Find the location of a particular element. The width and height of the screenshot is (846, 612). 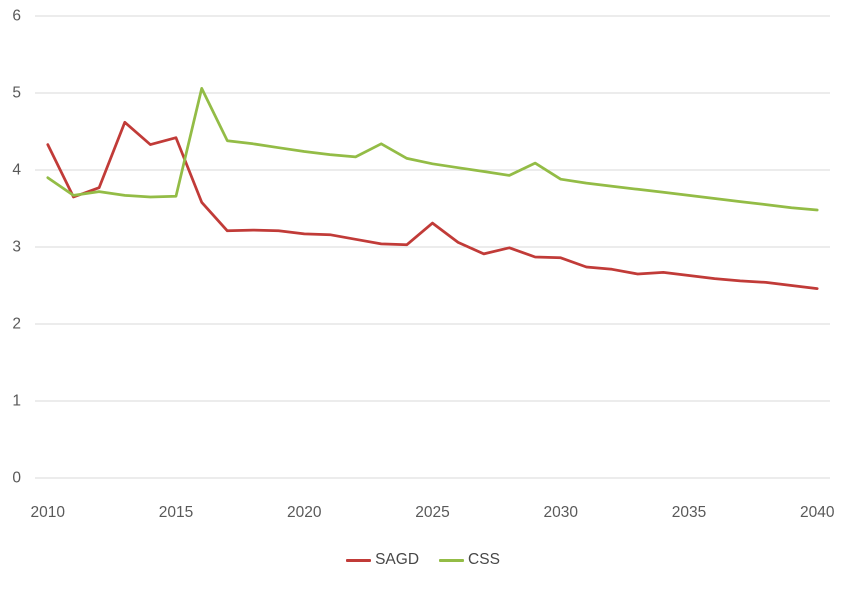

legend-label-sagd: SAGD is located at coordinates (397, 559).